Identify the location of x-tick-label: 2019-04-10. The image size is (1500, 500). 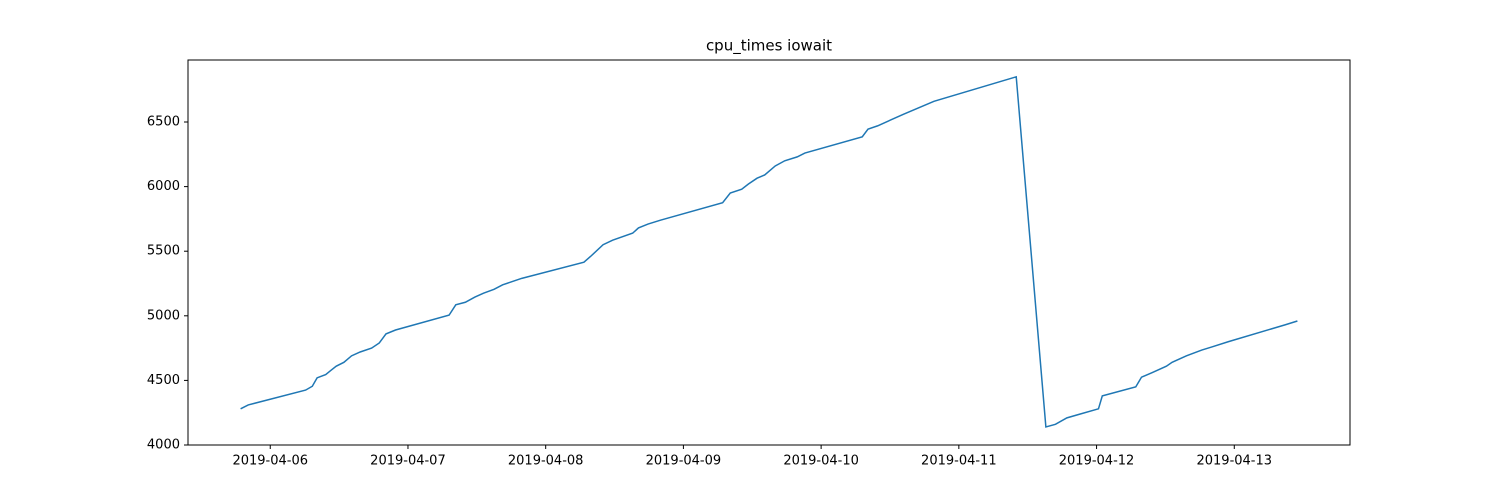
(821, 461).